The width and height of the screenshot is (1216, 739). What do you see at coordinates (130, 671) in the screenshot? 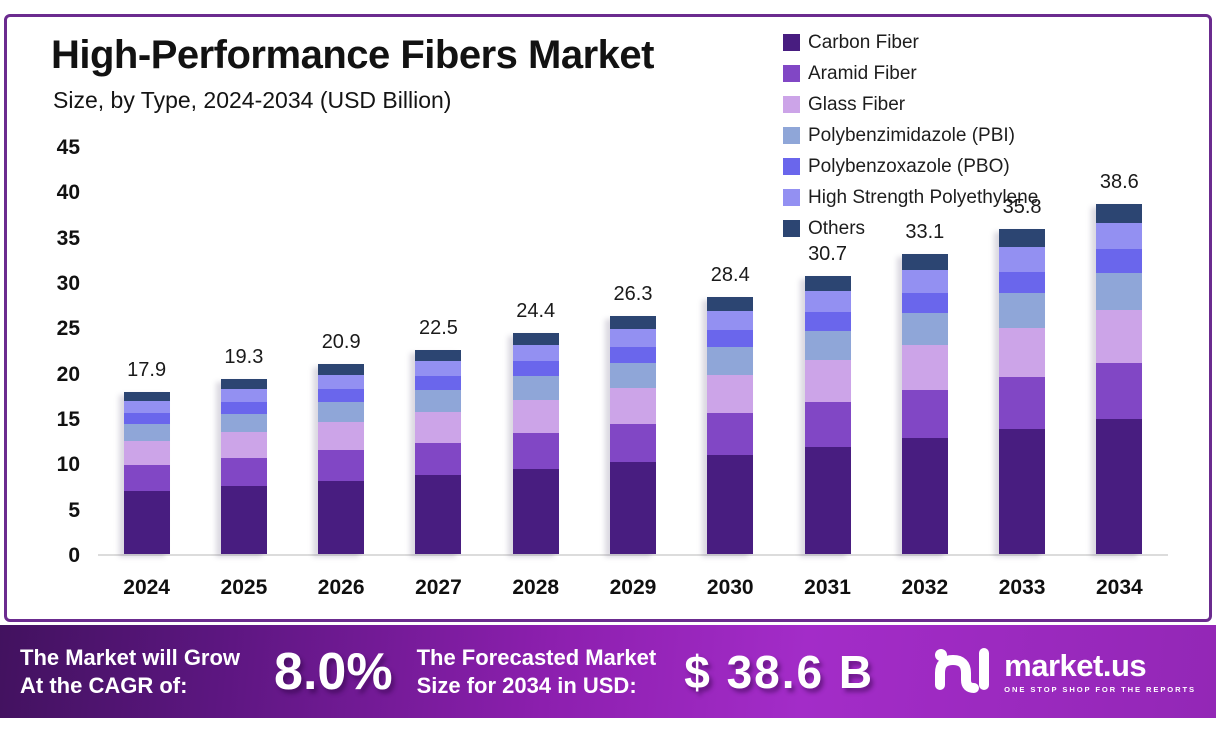
I see `cagr-label: The Market will Grow At the CAGR of:` at bounding box center [130, 671].